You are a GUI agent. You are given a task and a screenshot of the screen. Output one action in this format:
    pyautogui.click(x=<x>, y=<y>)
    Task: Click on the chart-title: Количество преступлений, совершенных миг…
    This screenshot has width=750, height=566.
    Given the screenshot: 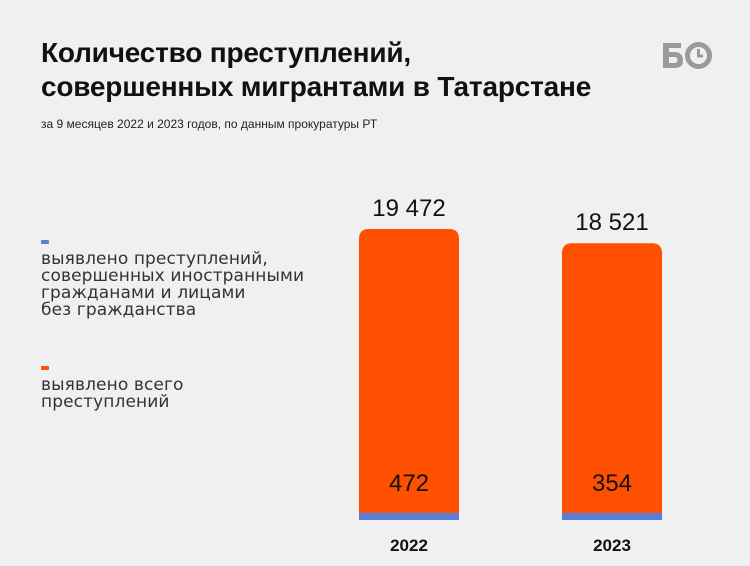 What is the action you would take?
    pyautogui.click(x=341, y=70)
    